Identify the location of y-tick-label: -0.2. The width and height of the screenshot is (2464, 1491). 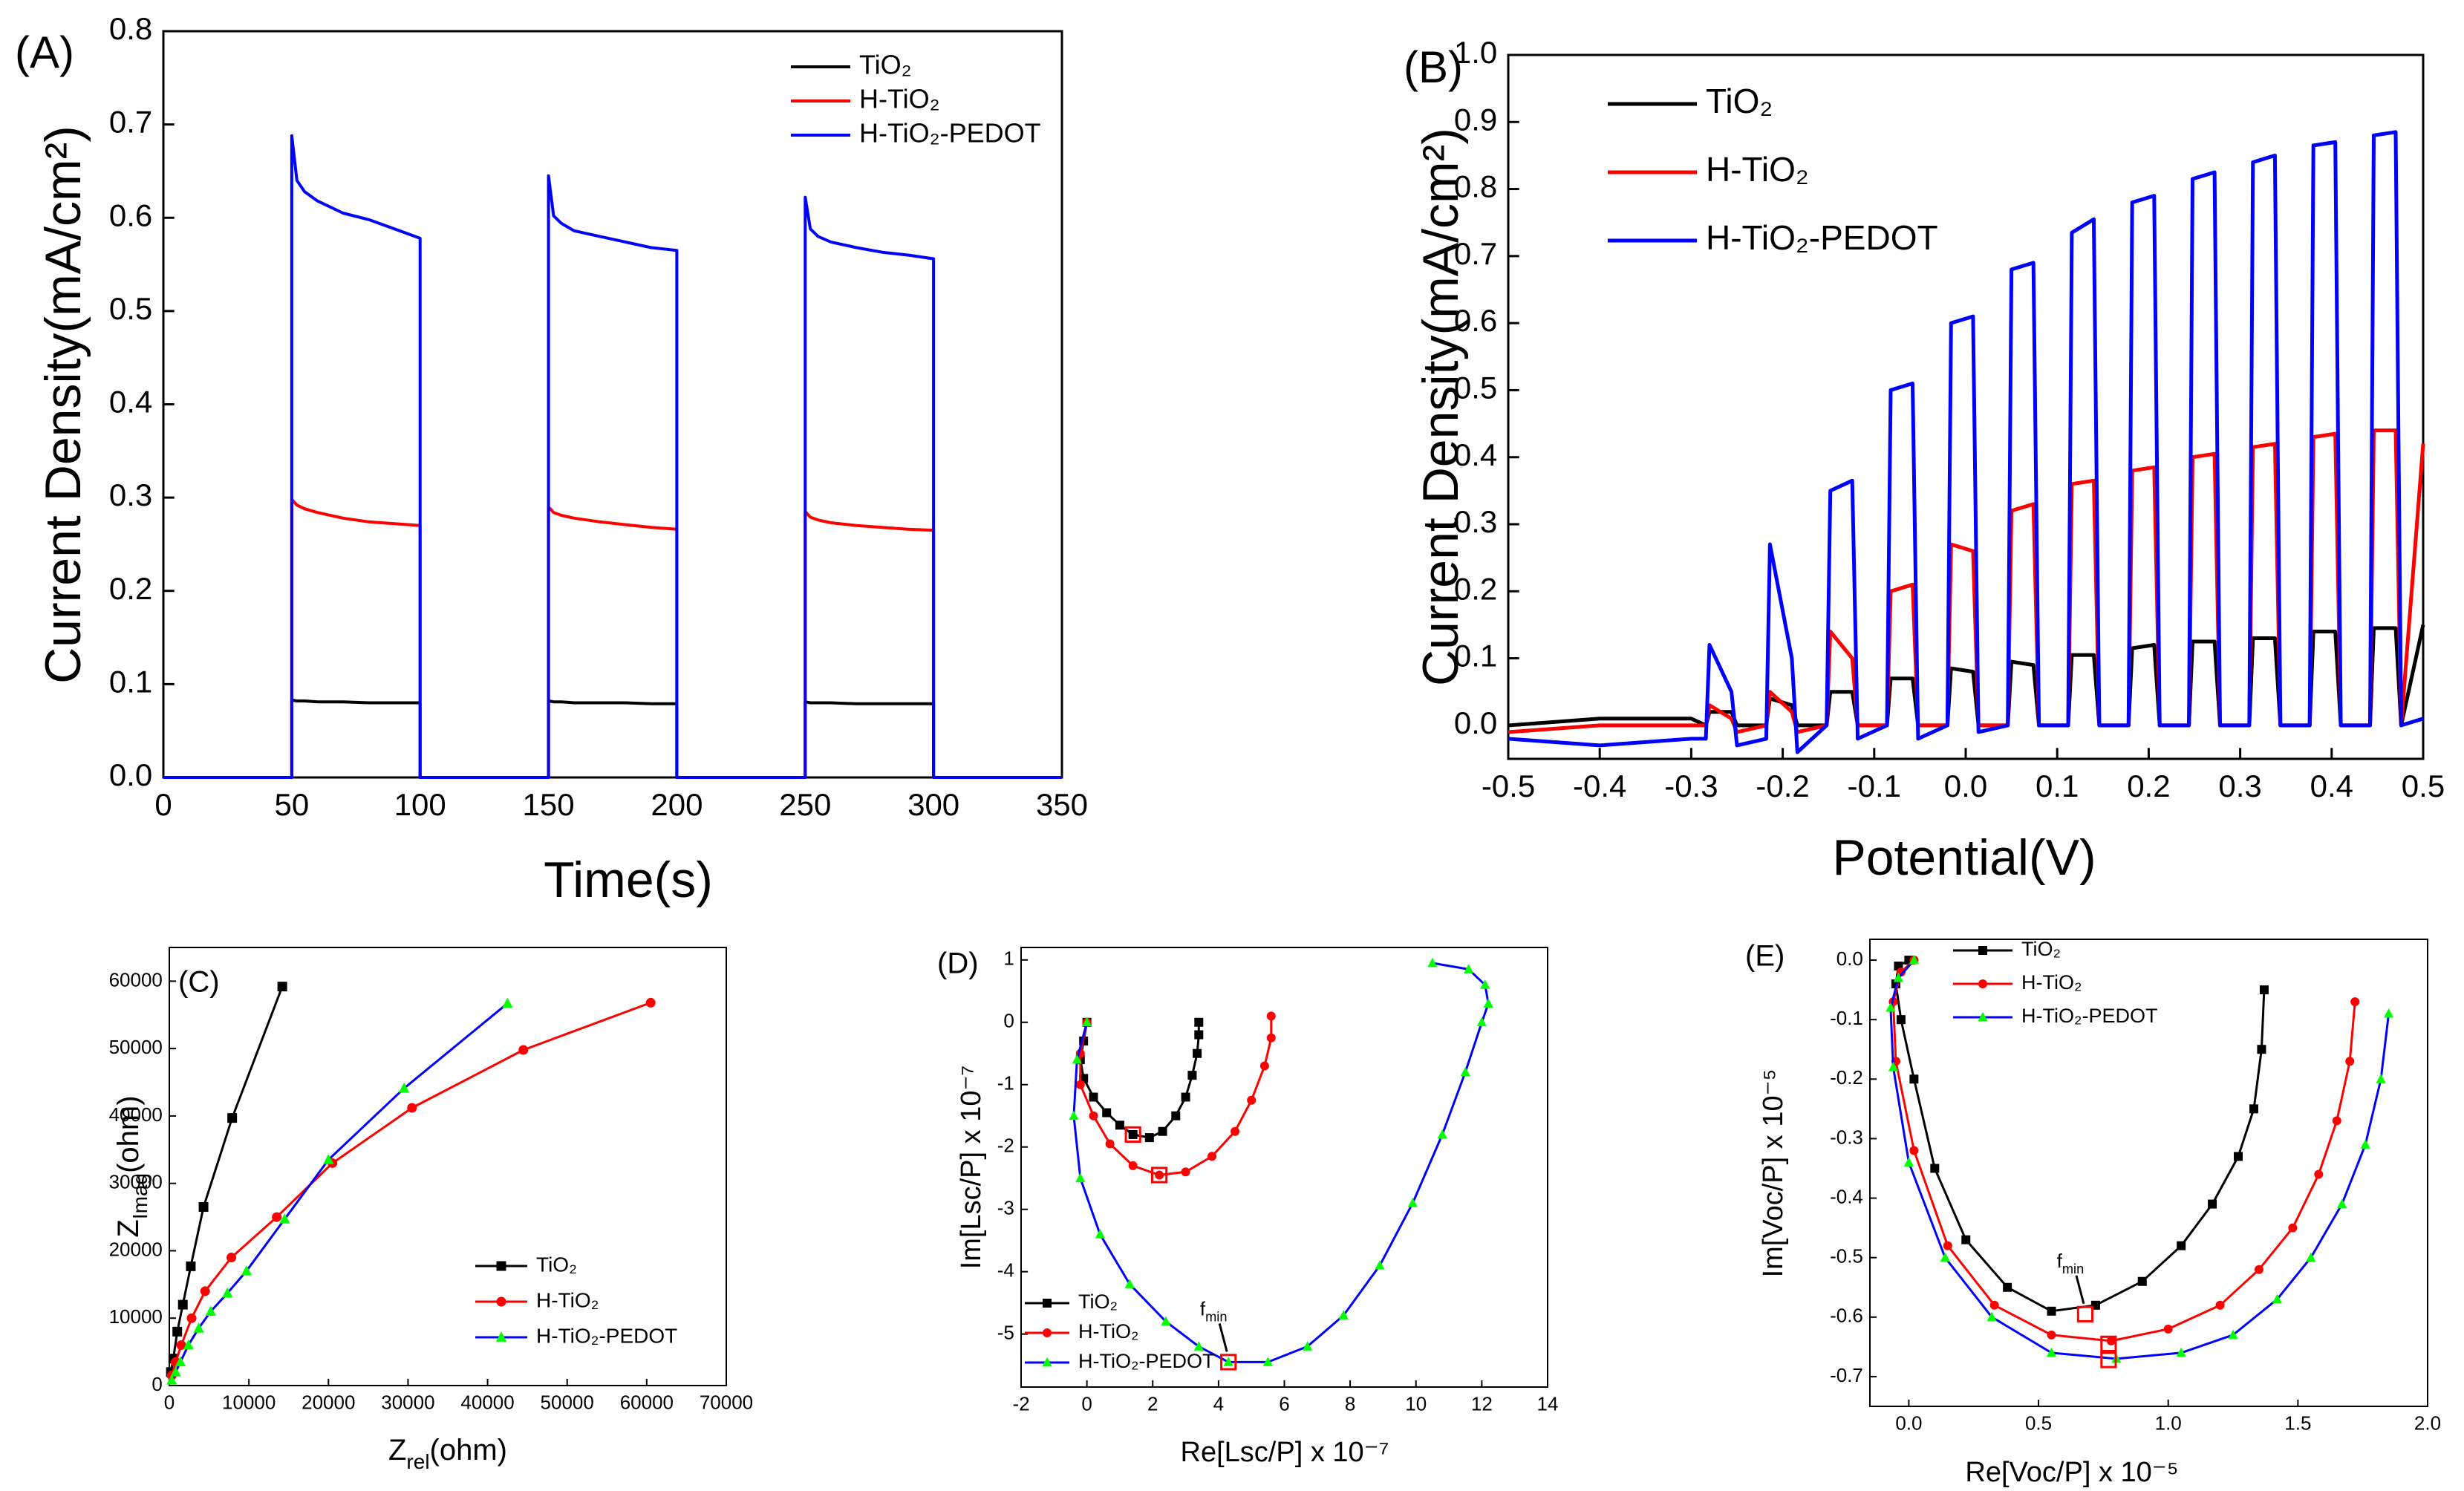
(1847, 1078).